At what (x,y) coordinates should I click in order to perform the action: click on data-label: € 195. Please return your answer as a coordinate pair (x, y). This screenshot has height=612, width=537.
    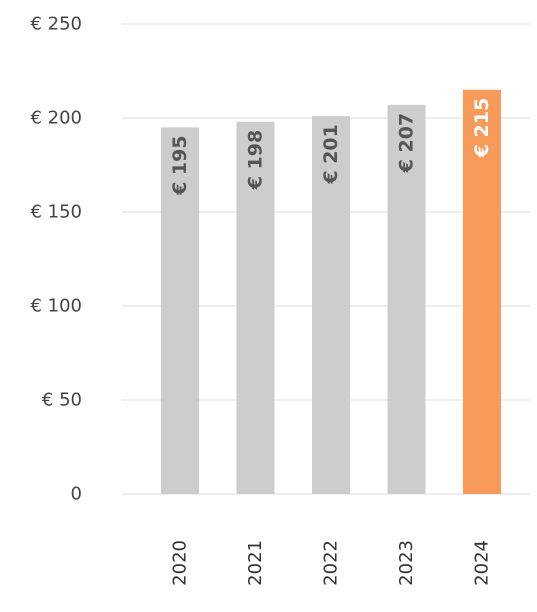
    Looking at the image, I should click on (180, 165).